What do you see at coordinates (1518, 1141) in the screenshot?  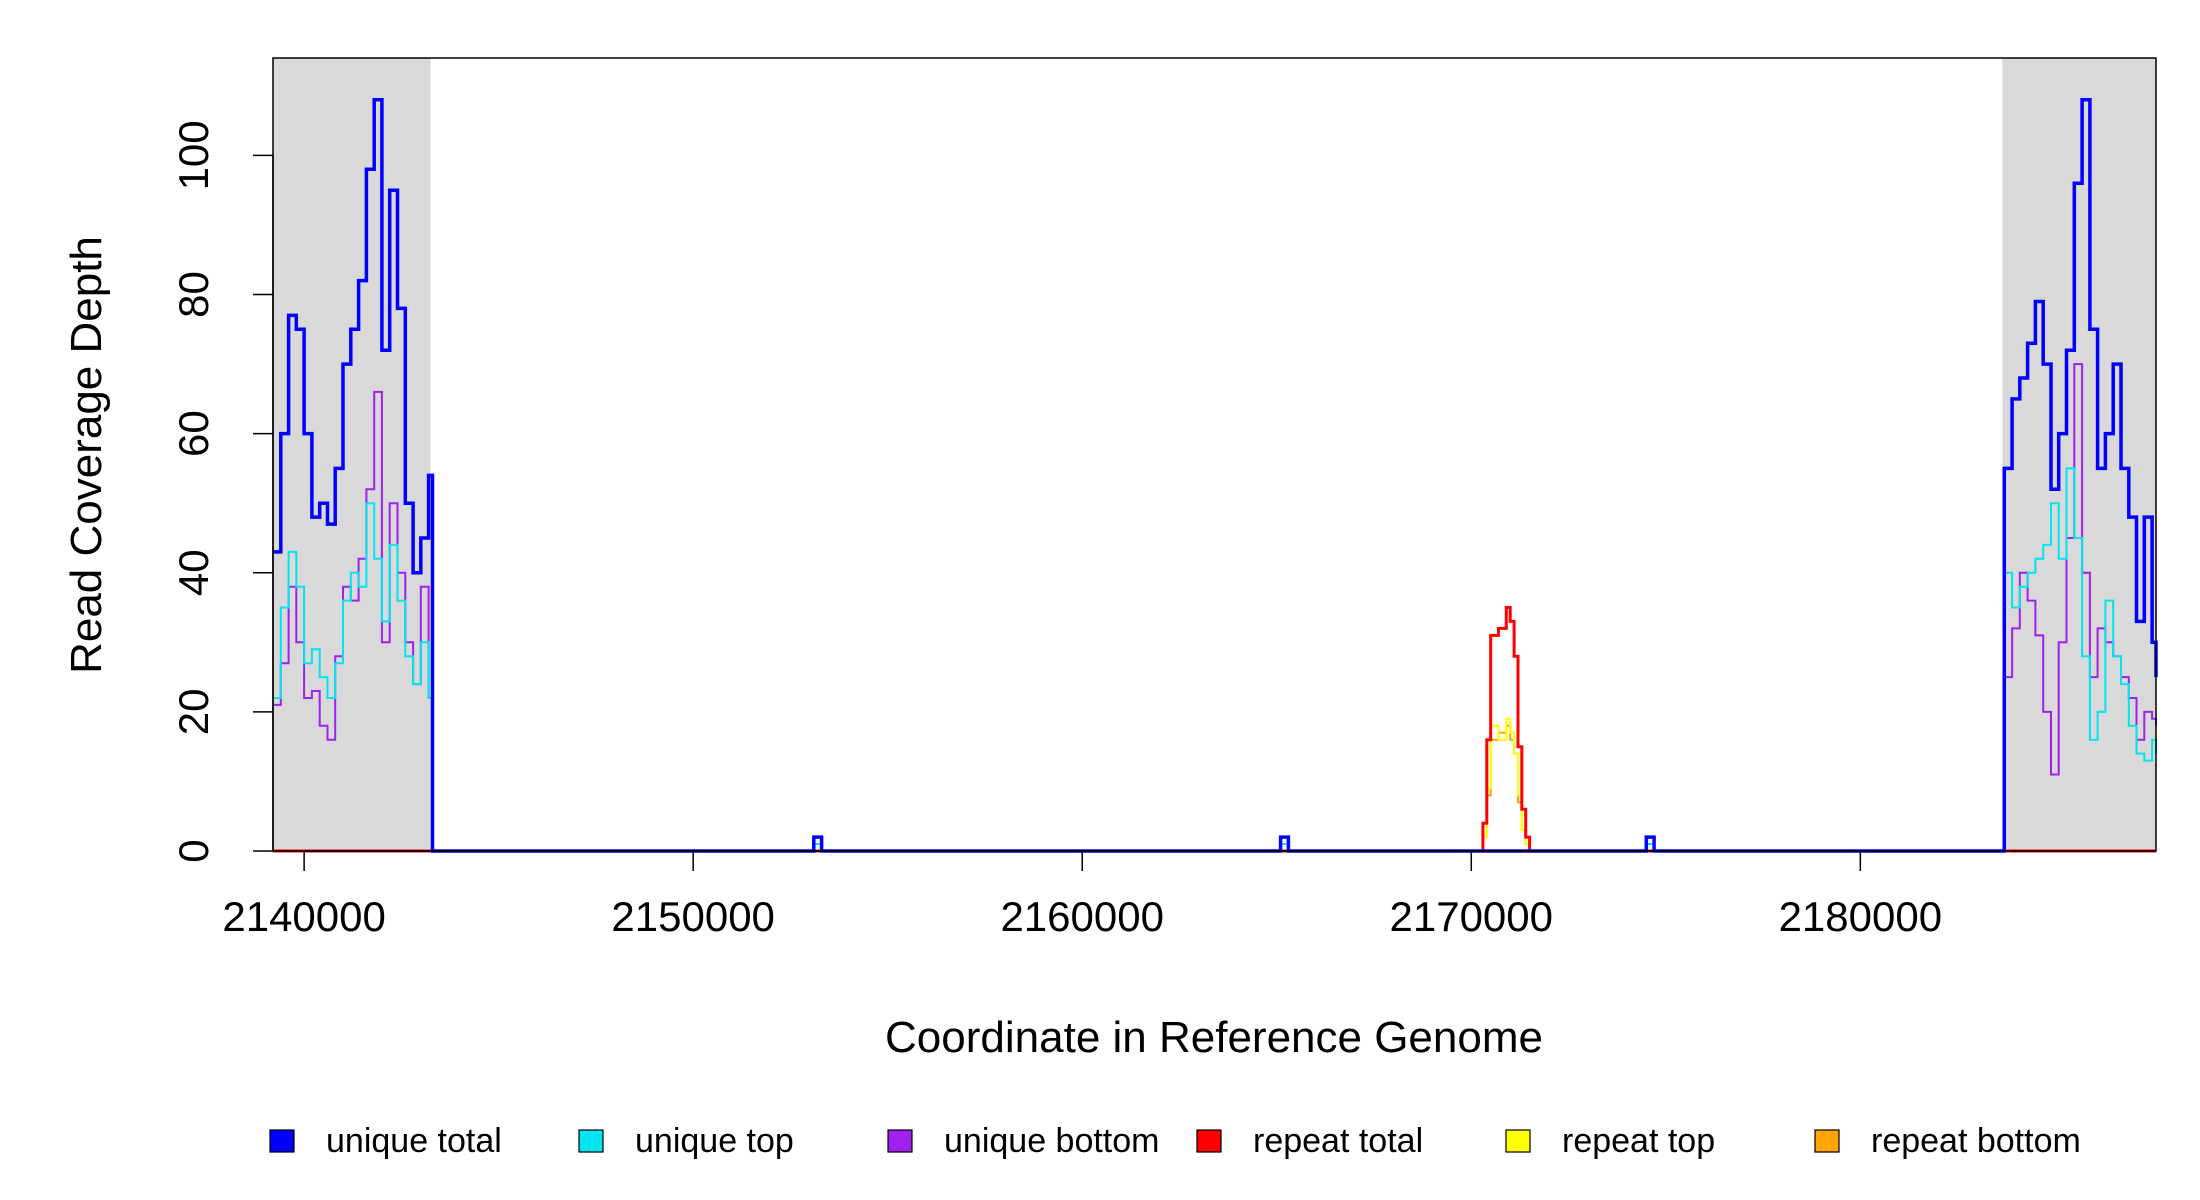 I see `legend-swatch-repeat-top` at bounding box center [1518, 1141].